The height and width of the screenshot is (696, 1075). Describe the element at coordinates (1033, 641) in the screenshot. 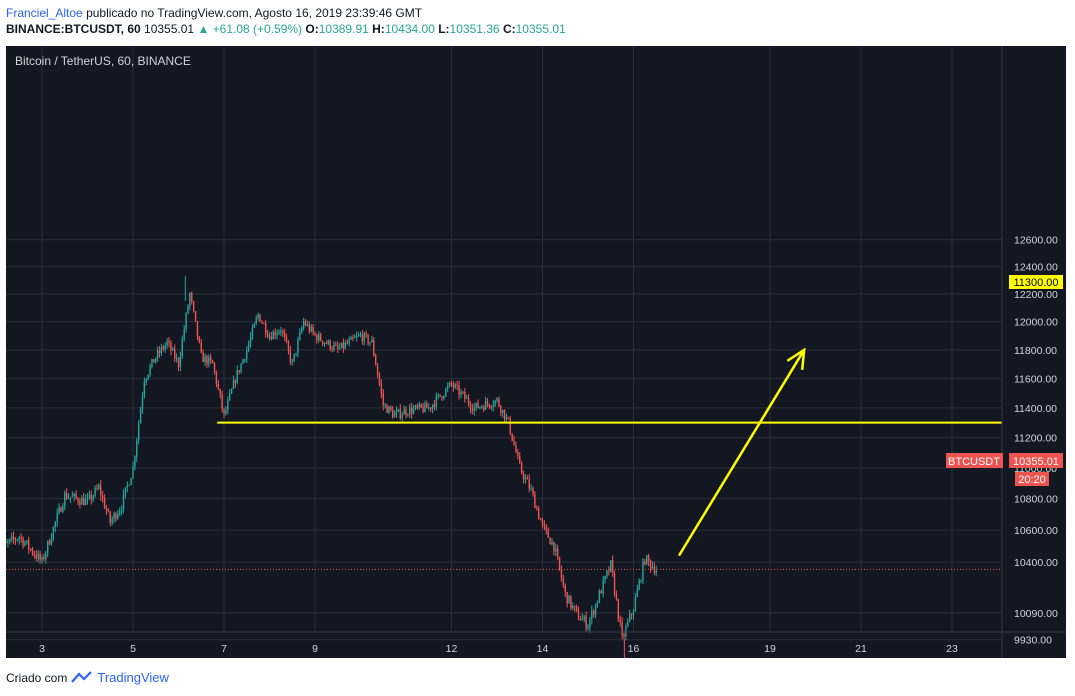

I see `price-tick-label: 9930.00` at that location.